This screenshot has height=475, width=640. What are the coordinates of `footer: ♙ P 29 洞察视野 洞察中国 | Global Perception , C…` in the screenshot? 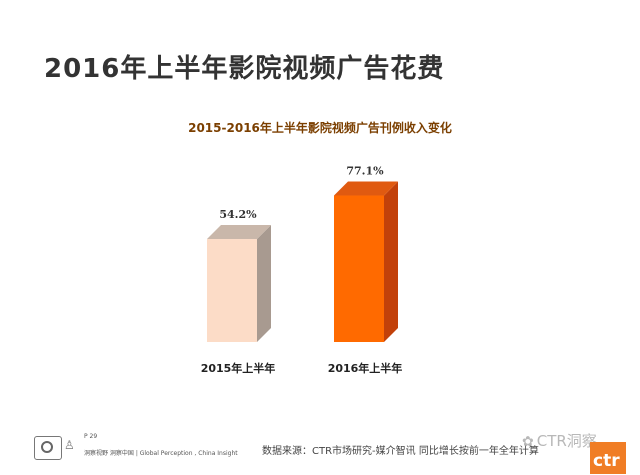 It's located at (320, 447).